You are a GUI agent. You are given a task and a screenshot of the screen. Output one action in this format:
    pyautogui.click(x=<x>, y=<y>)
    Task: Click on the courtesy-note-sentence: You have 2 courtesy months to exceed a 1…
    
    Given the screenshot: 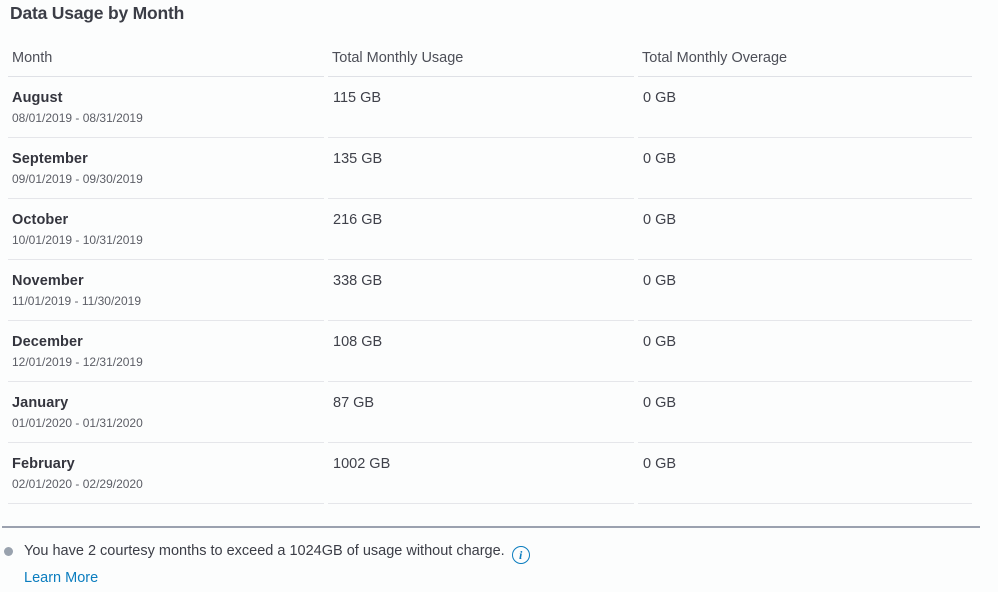 What is the action you would take?
    pyautogui.click(x=264, y=550)
    